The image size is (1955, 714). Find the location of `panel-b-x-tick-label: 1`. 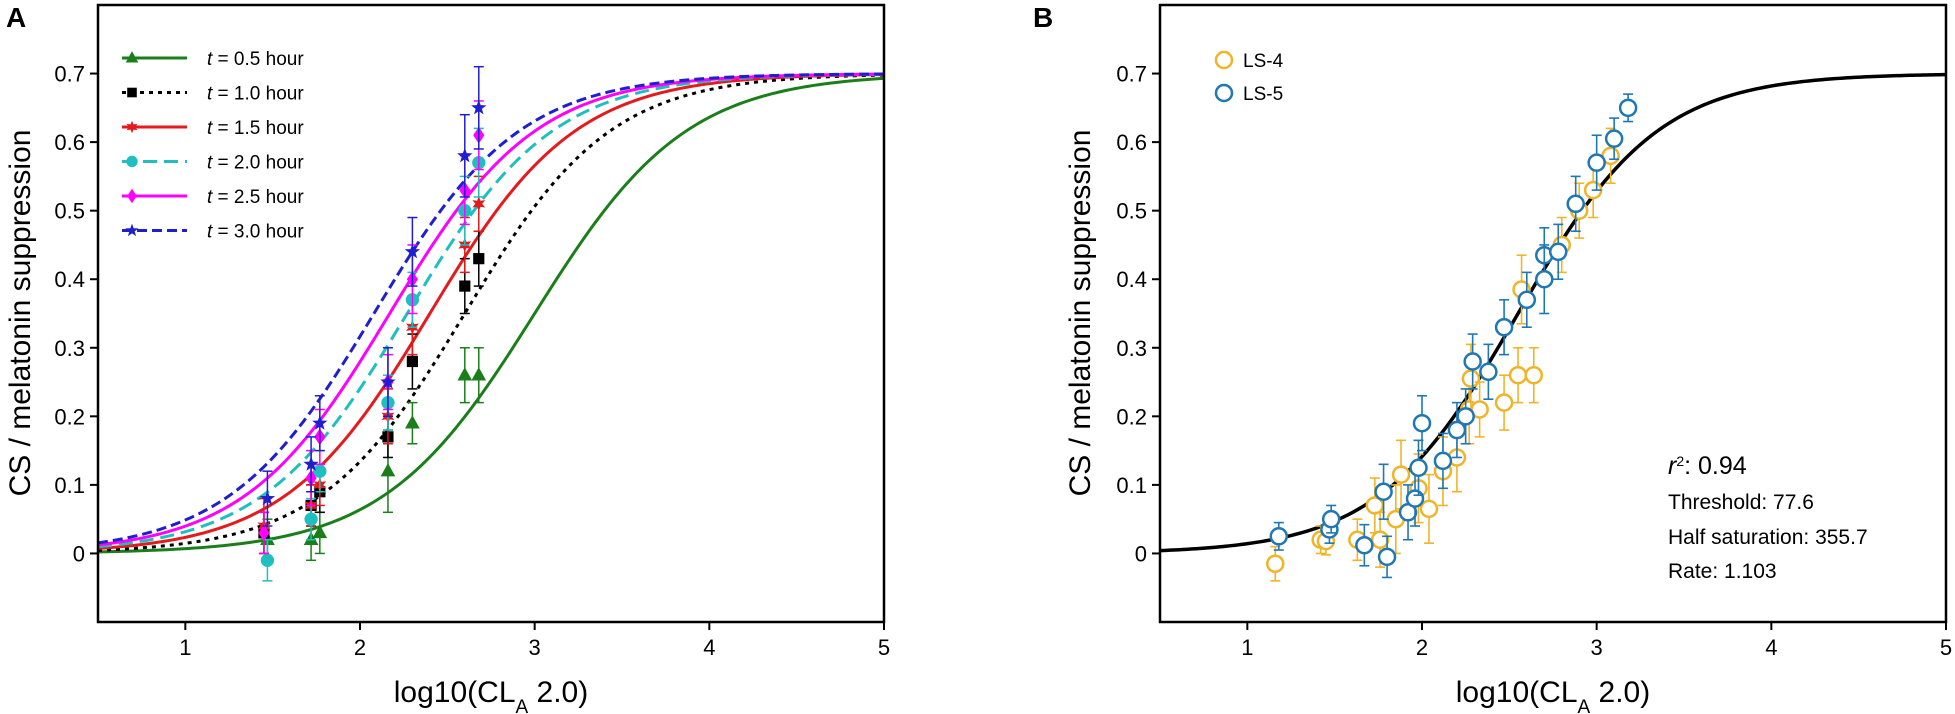

panel-b-x-tick-label: 1 is located at coordinates (1247, 647).